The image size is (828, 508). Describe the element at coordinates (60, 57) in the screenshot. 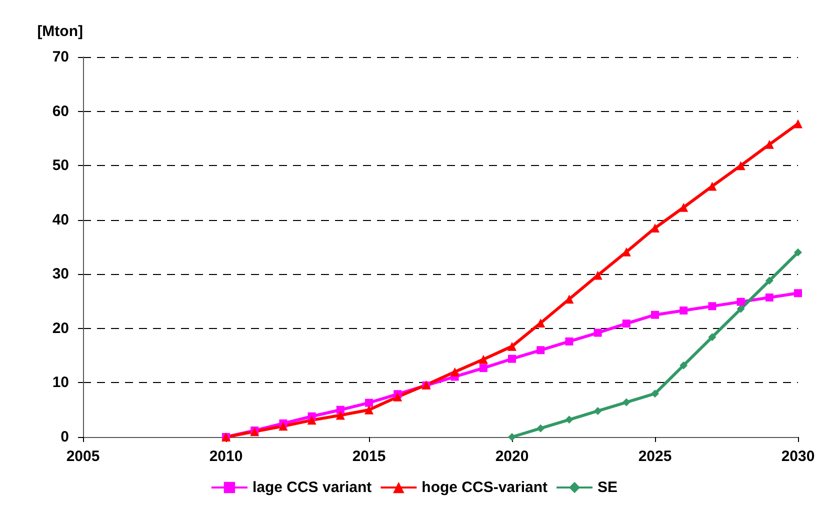

I see `y-tick-label: 70` at that location.